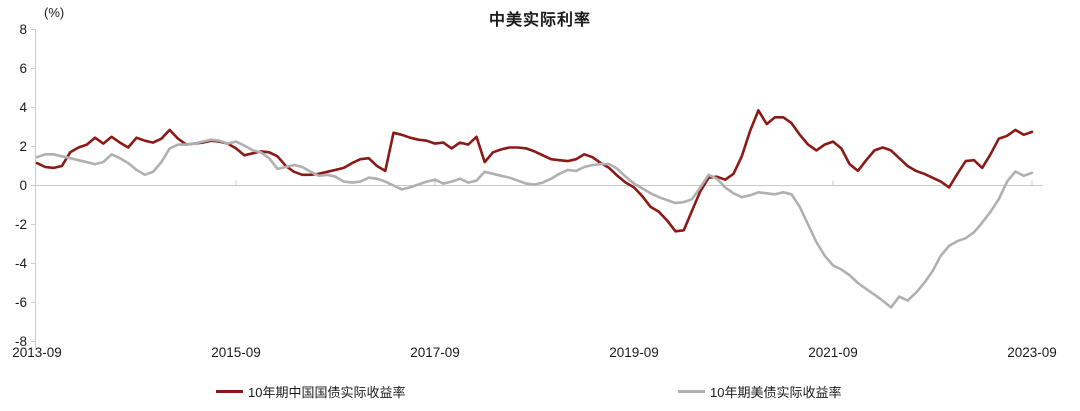 This screenshot has height=411, width=1080. I want to click on x-tick-label: 2017-09, so click(435, 352).